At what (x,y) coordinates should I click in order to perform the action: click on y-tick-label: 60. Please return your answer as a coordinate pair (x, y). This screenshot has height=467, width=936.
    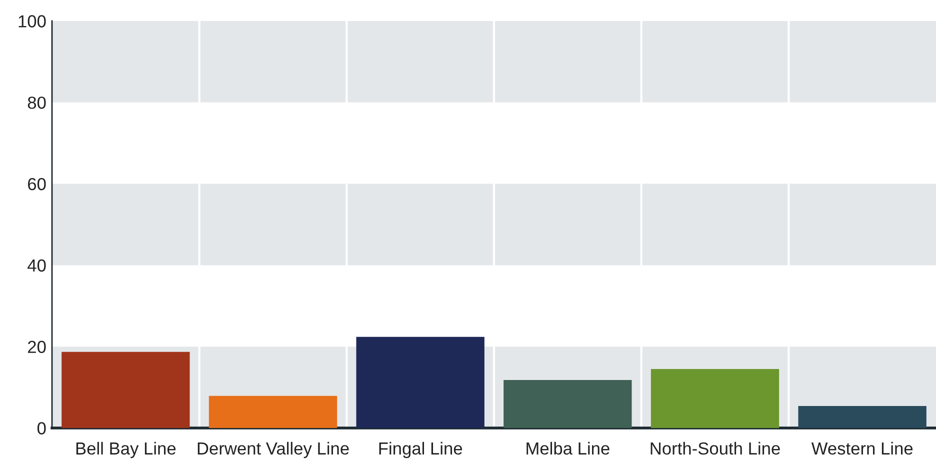
    Looking at the image, I should click on (37, 184).